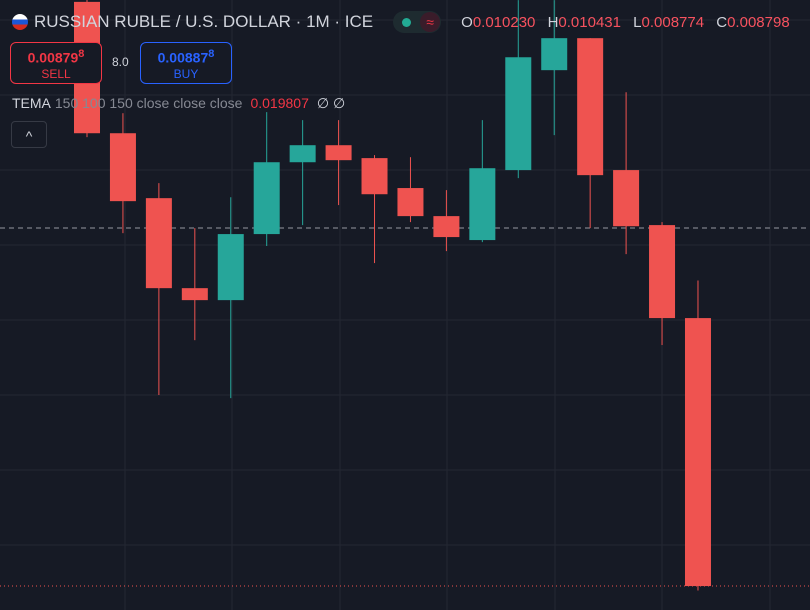  I want to click on ohlc-value: 0.008774, so click(673, 22).